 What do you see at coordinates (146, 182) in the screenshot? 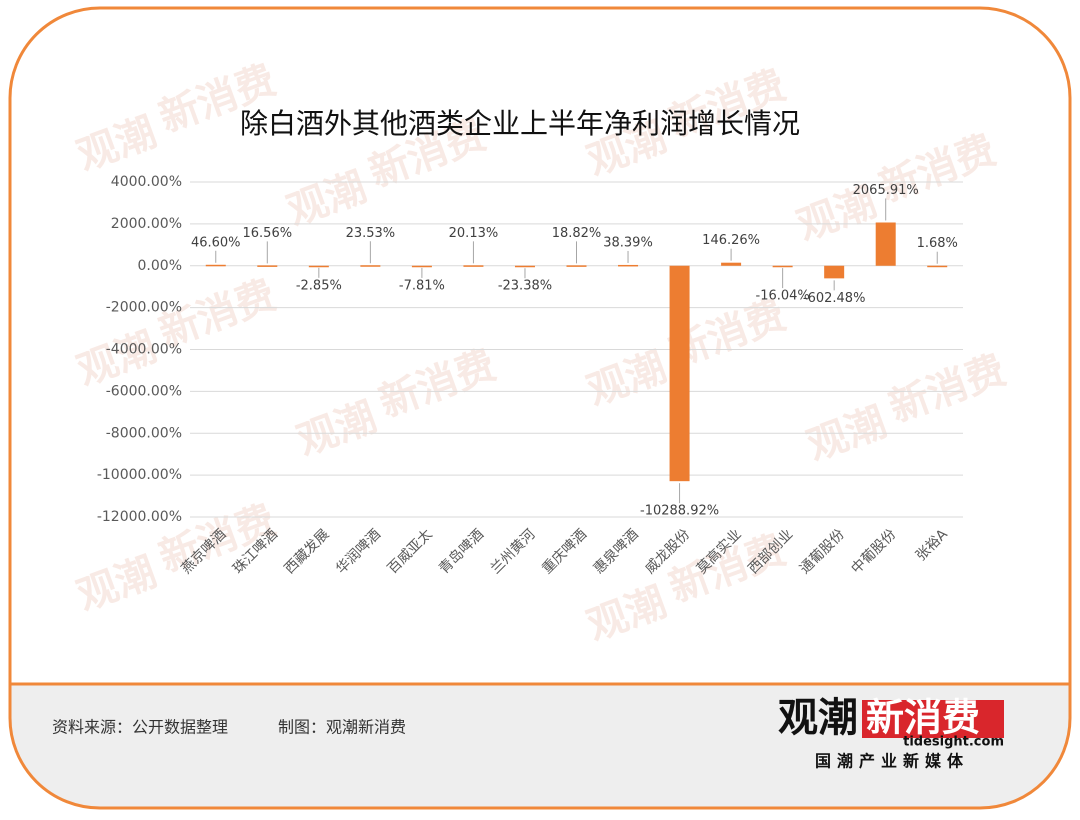
I see `y-tick-label: 4000.00%` at bounding box center [146, 182].